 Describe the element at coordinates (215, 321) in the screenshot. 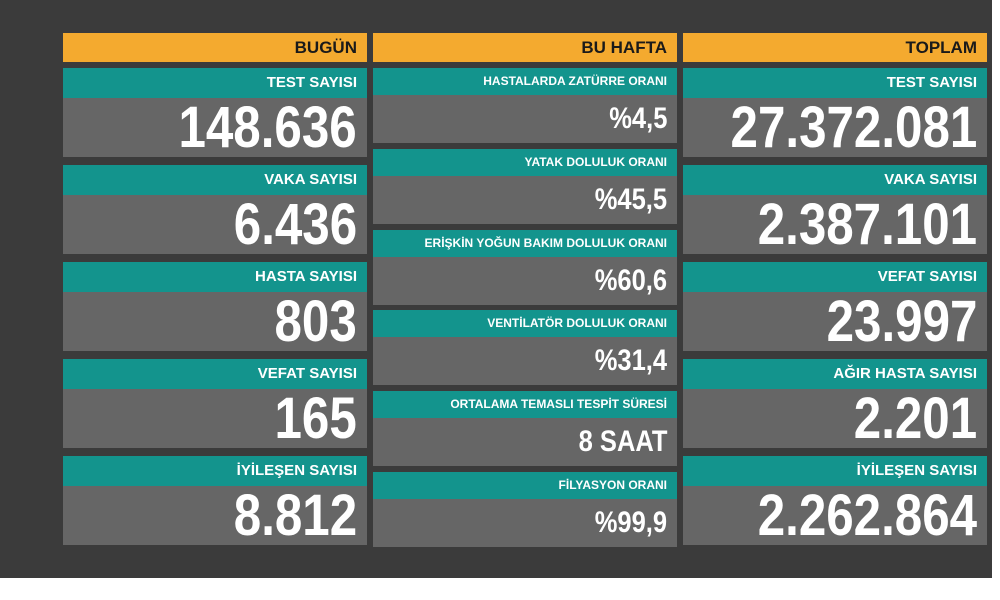

I see `stat-value-box: 803` at that location.